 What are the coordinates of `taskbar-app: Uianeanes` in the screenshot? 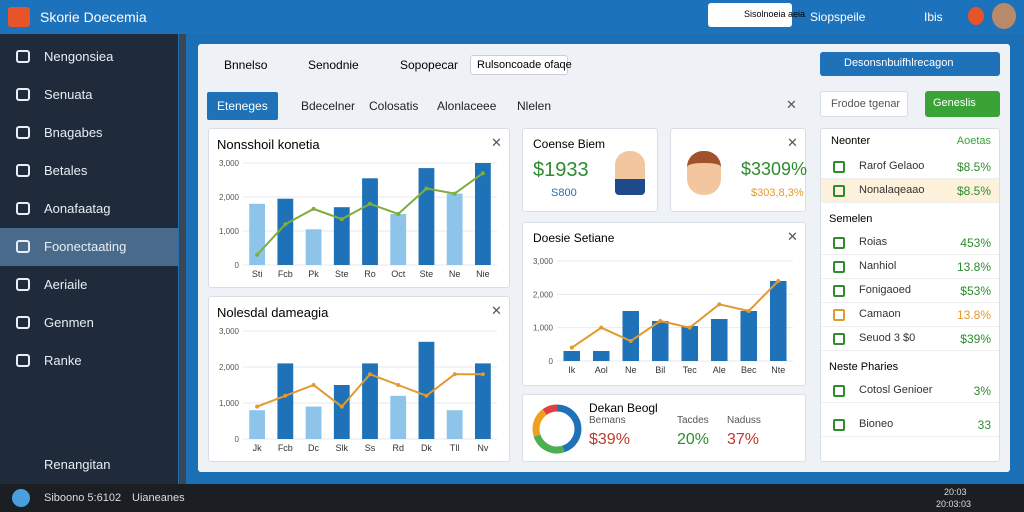 It's located at (158, 498).